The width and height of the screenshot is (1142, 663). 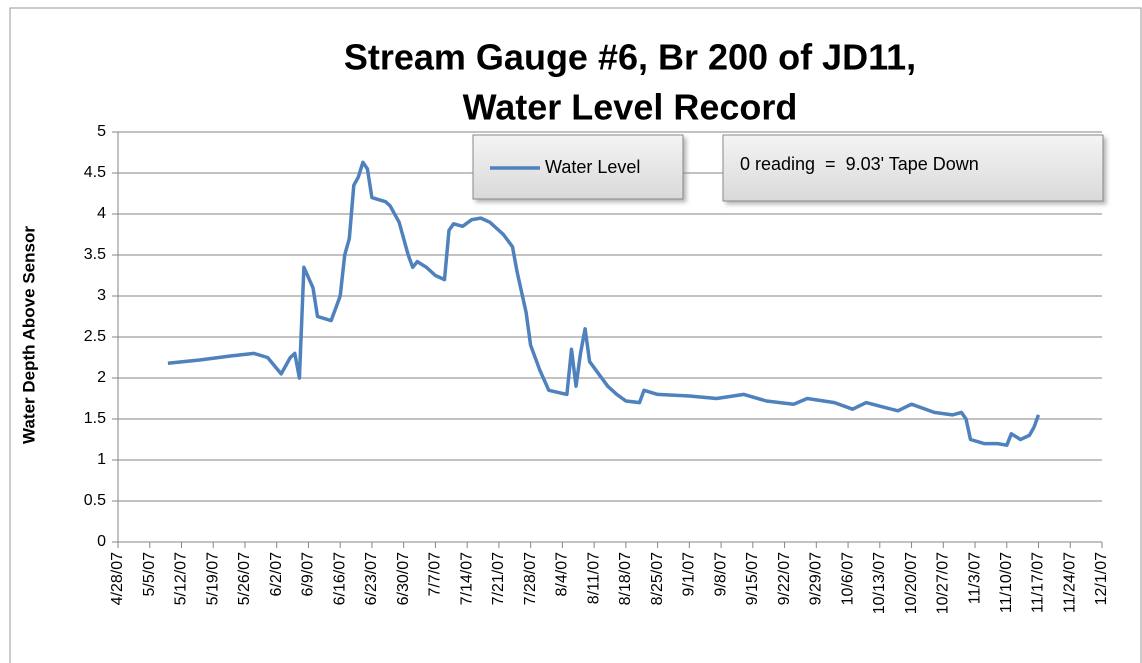 What do you see at coordinates (911, 583) in the screenshot?
I see `x-tick-label: 10/20/07` at bounding box center [911, 583].